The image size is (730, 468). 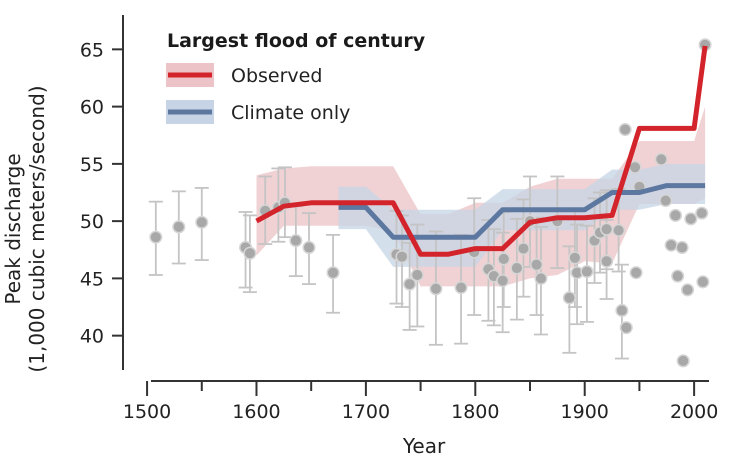 I want to click on y-tick-label: 50, so click(x=92, y=222).